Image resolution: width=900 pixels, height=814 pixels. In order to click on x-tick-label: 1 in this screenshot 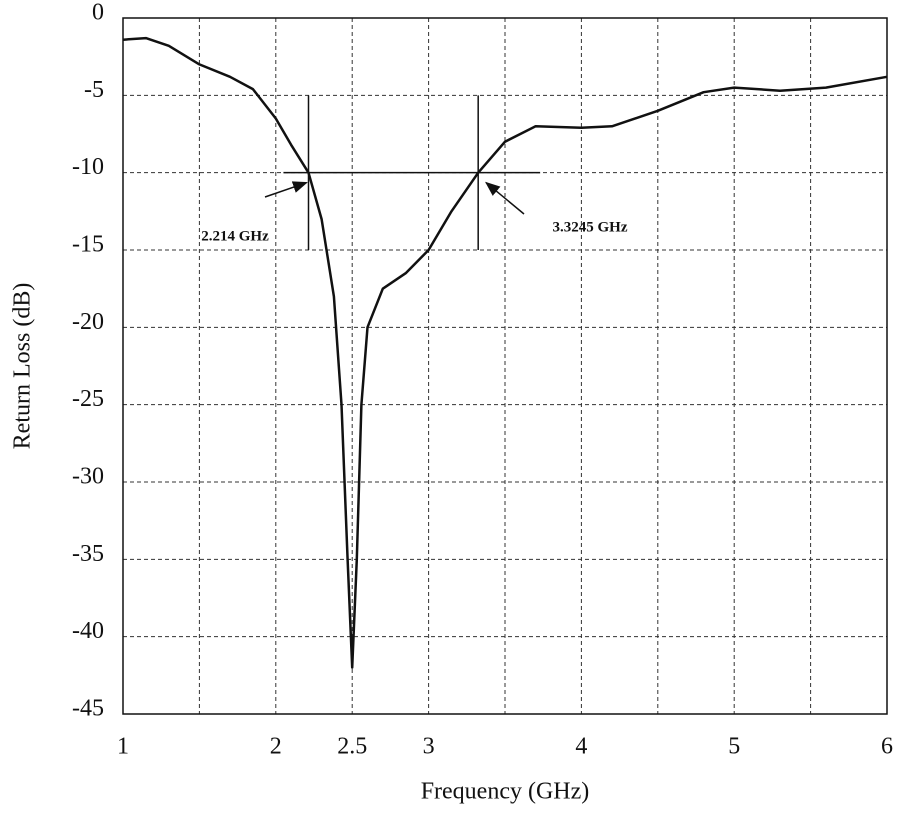, I will do `click(123, 747)`.